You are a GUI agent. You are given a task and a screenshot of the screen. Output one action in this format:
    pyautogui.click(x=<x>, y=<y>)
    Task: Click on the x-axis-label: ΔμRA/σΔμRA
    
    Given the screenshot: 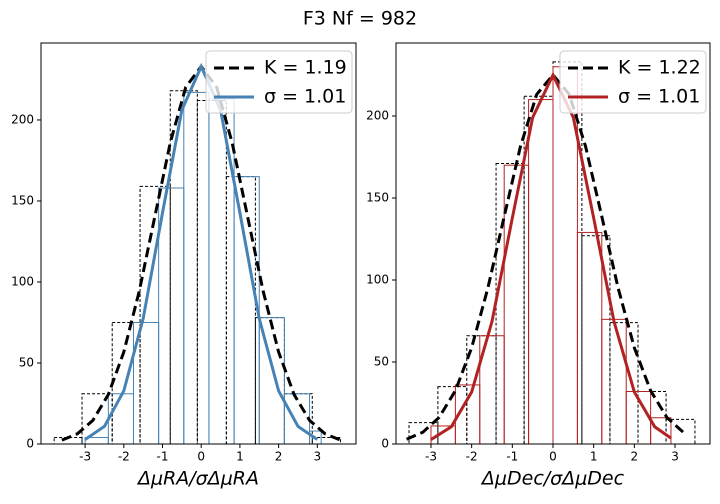 What is the action you would take?
    pyautogui.click(x=197, y=479)
    